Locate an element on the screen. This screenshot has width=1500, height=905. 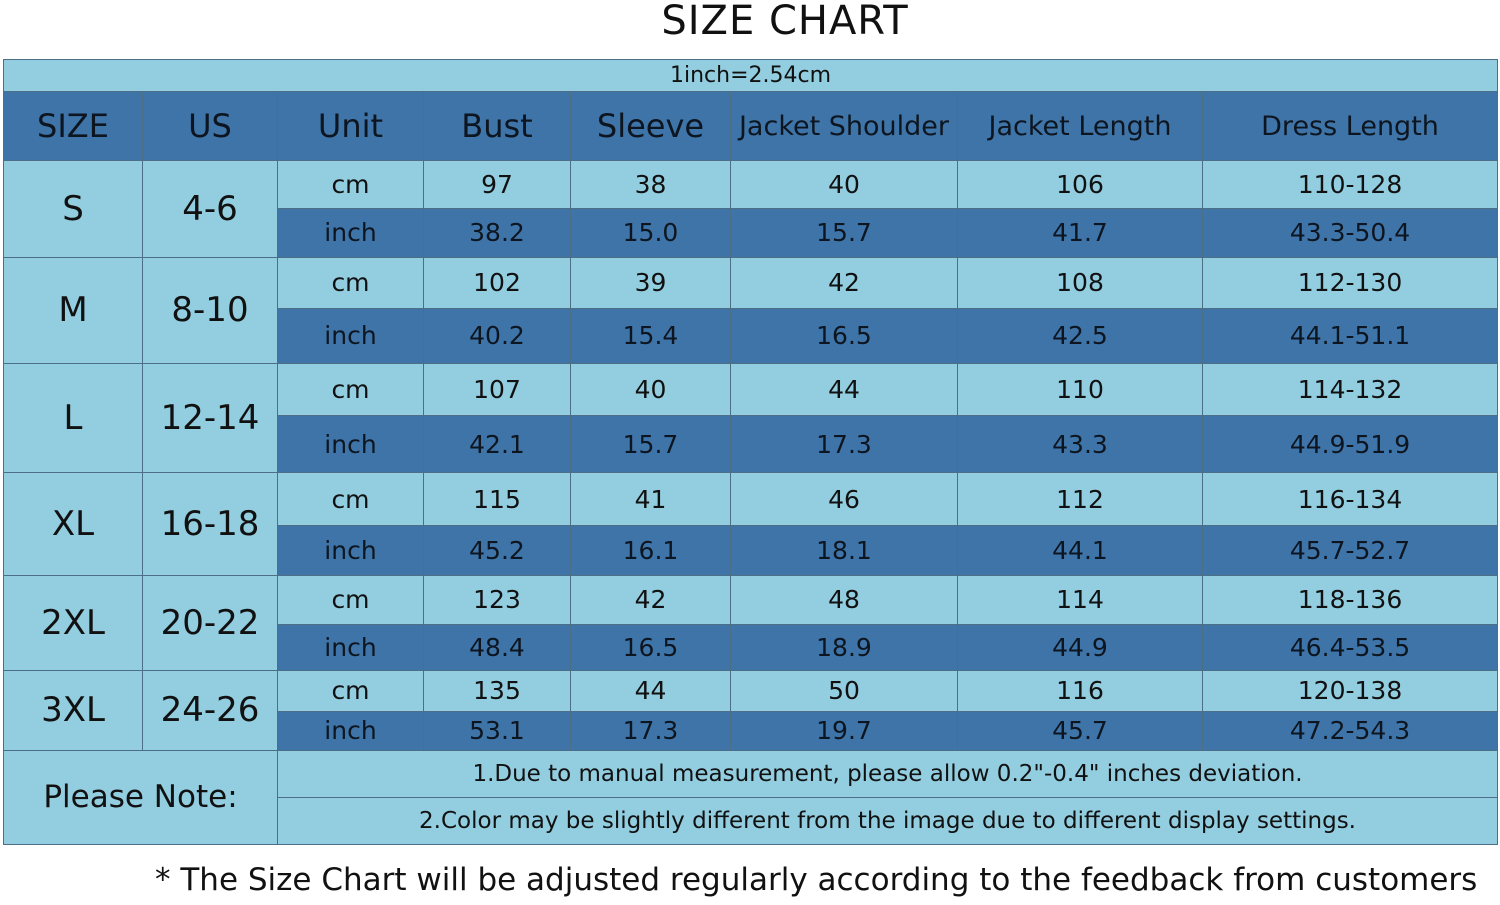
us-size: 24-26 is located at coordinates (210, 710).